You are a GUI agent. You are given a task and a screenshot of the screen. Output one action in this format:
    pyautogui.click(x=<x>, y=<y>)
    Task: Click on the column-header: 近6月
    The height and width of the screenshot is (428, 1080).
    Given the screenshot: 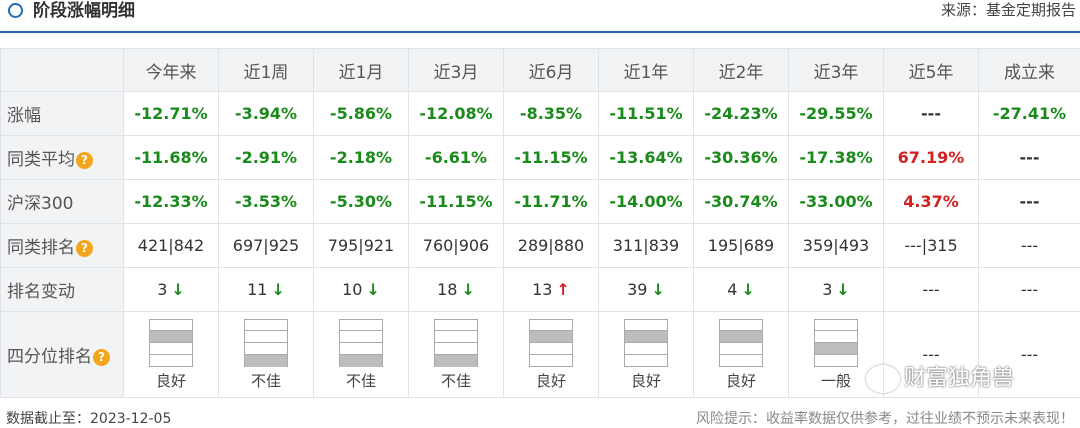 What is the action you would take?
    pyautogui.click(x=551, y=70)
    